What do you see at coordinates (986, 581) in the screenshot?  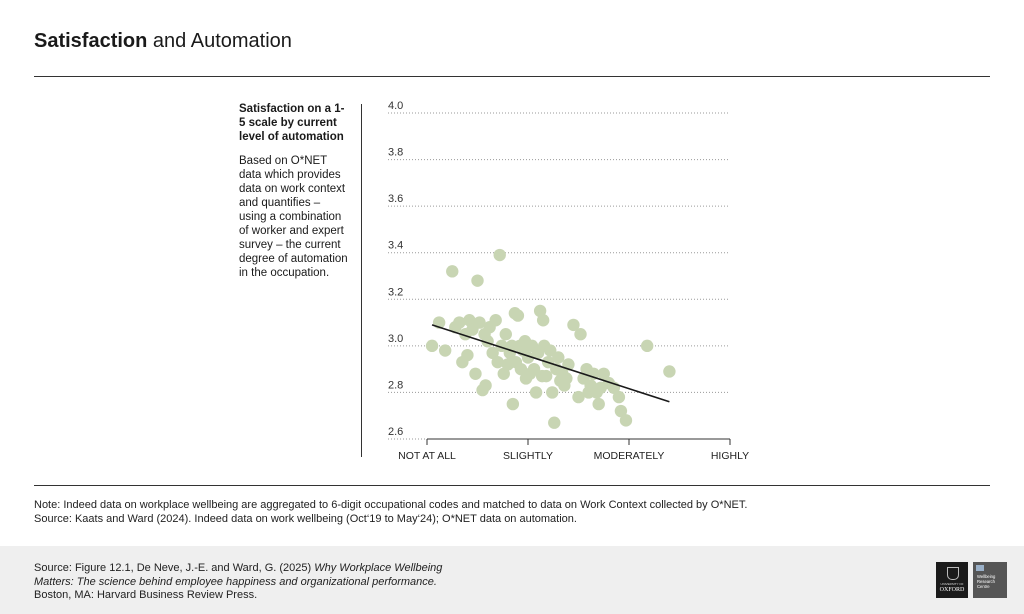 I see `wrc-logo-text: Wellbeing Research Centre` at bounding box center [986, 581].